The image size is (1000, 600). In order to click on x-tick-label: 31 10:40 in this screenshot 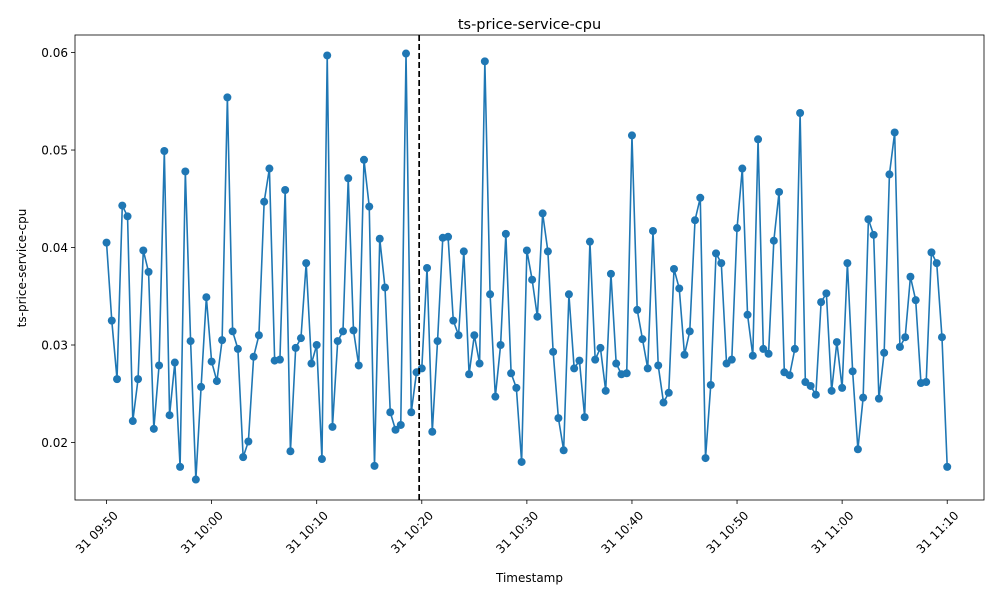, I will do `click(622, 532)`.